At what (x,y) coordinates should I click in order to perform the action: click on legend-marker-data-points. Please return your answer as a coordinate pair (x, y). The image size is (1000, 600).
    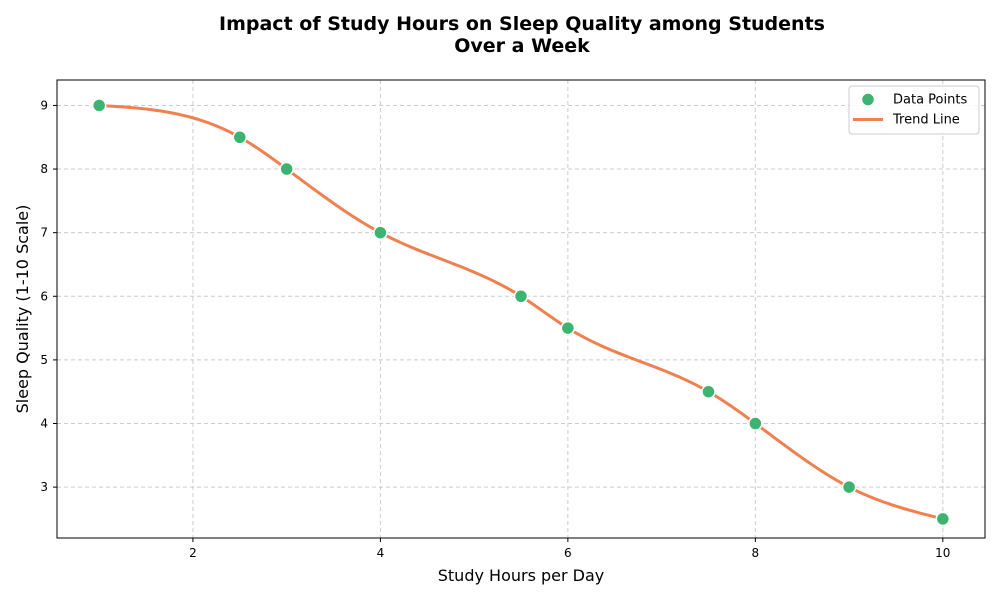
    Looking at the image, I should click on (868, 99).